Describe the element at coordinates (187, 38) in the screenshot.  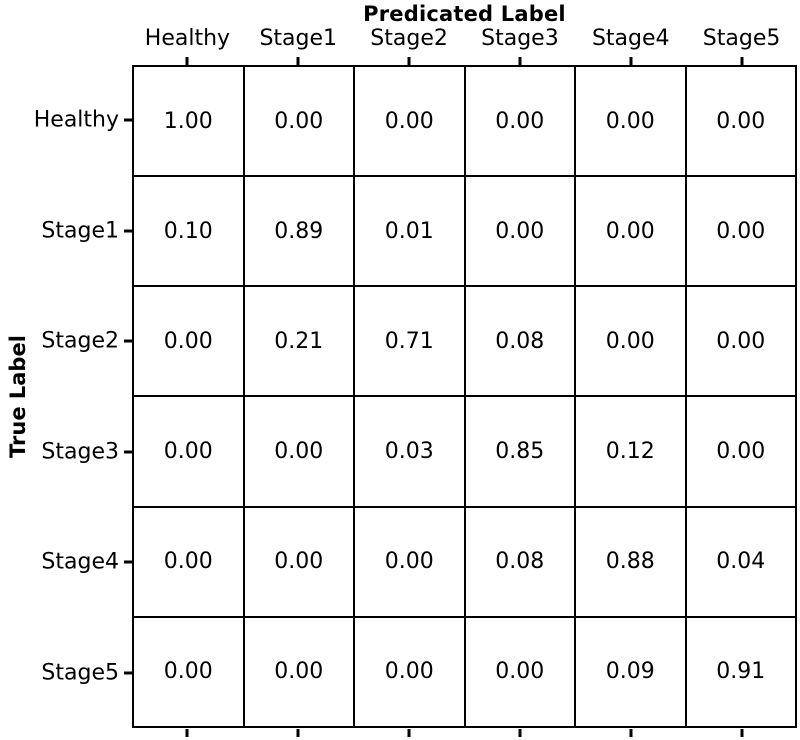
I see `x-tick-label: Healthy` at that location.